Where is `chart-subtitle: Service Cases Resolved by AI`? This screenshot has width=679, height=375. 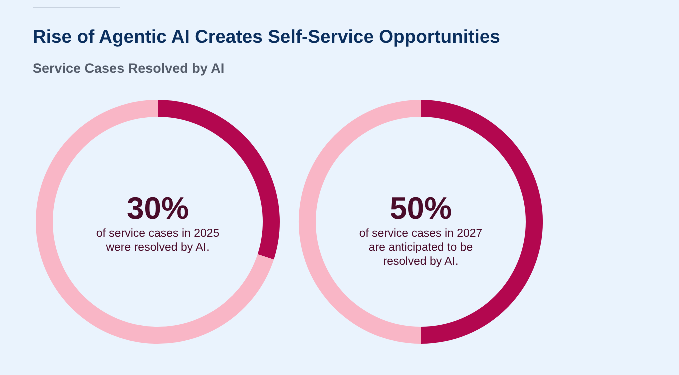 chart-subtitle: Service Cases Resolved by AI is located at coordinates (129, 68).